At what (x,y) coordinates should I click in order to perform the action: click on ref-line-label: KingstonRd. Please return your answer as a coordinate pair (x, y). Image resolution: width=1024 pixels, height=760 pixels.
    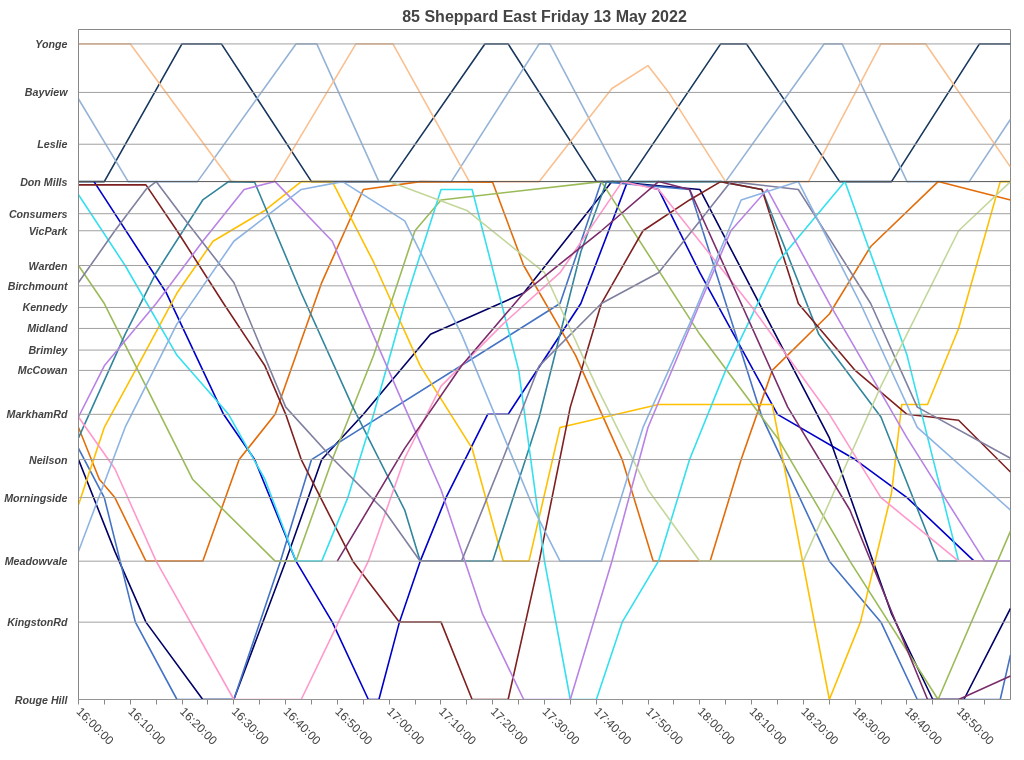
    Looking at the image, I should click on (37, 622).